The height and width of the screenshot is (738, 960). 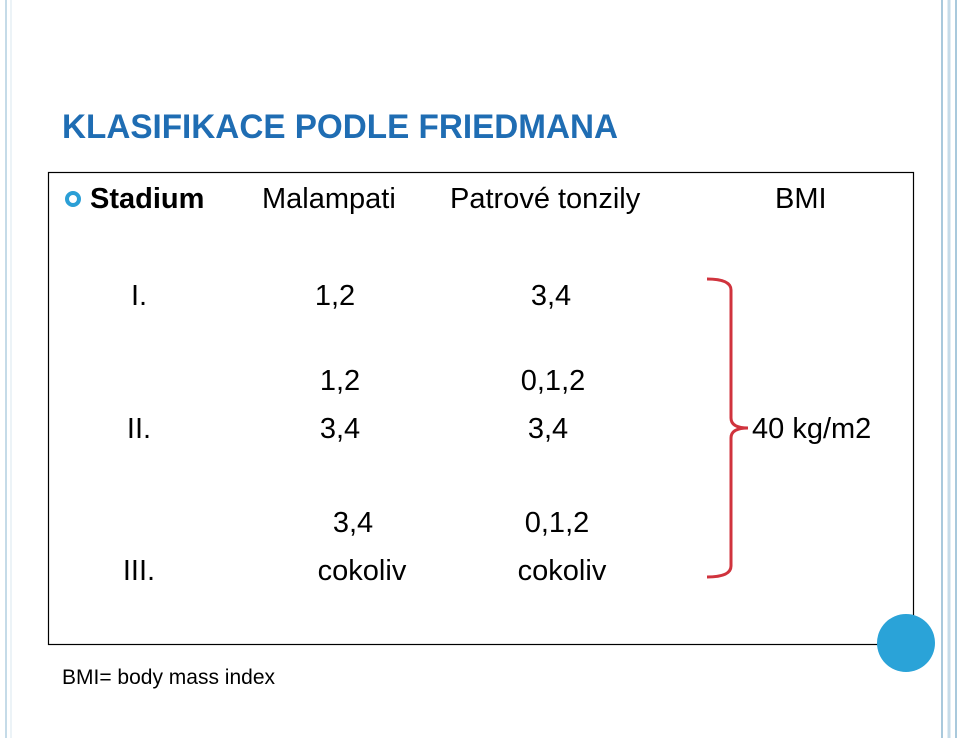 I want to click on tonzily: cokoliv, so click(x=562, y=571).